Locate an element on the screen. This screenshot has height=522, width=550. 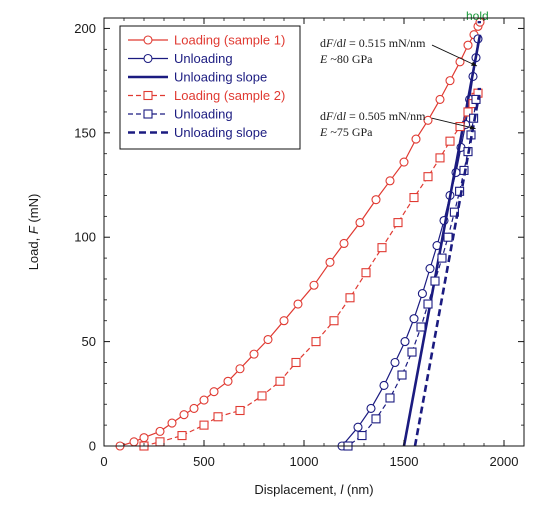
annotation-text: hold is located at coordinates (477, 16).